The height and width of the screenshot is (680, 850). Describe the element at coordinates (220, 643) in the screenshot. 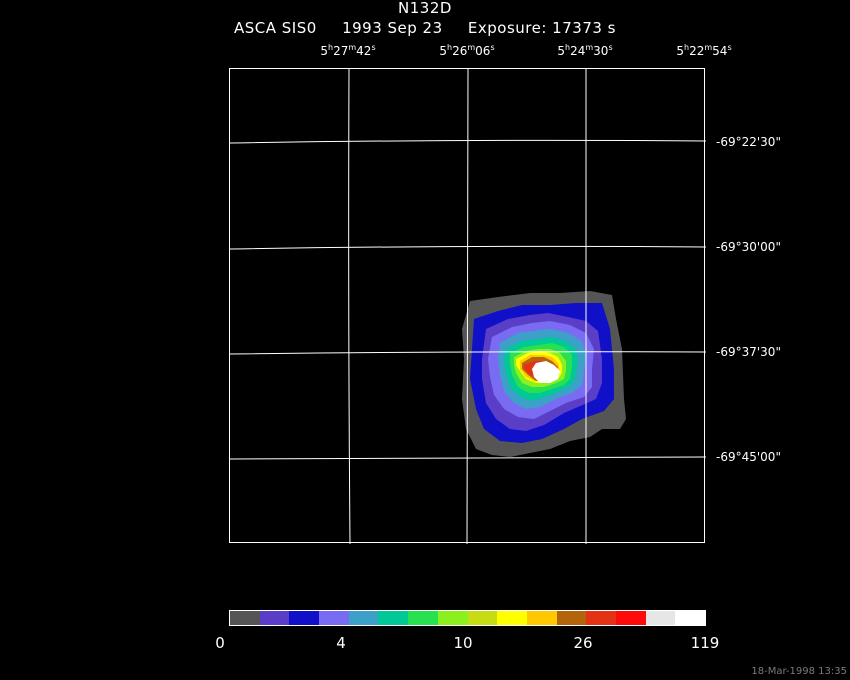

I see `colorbar-label: 0` at that location.